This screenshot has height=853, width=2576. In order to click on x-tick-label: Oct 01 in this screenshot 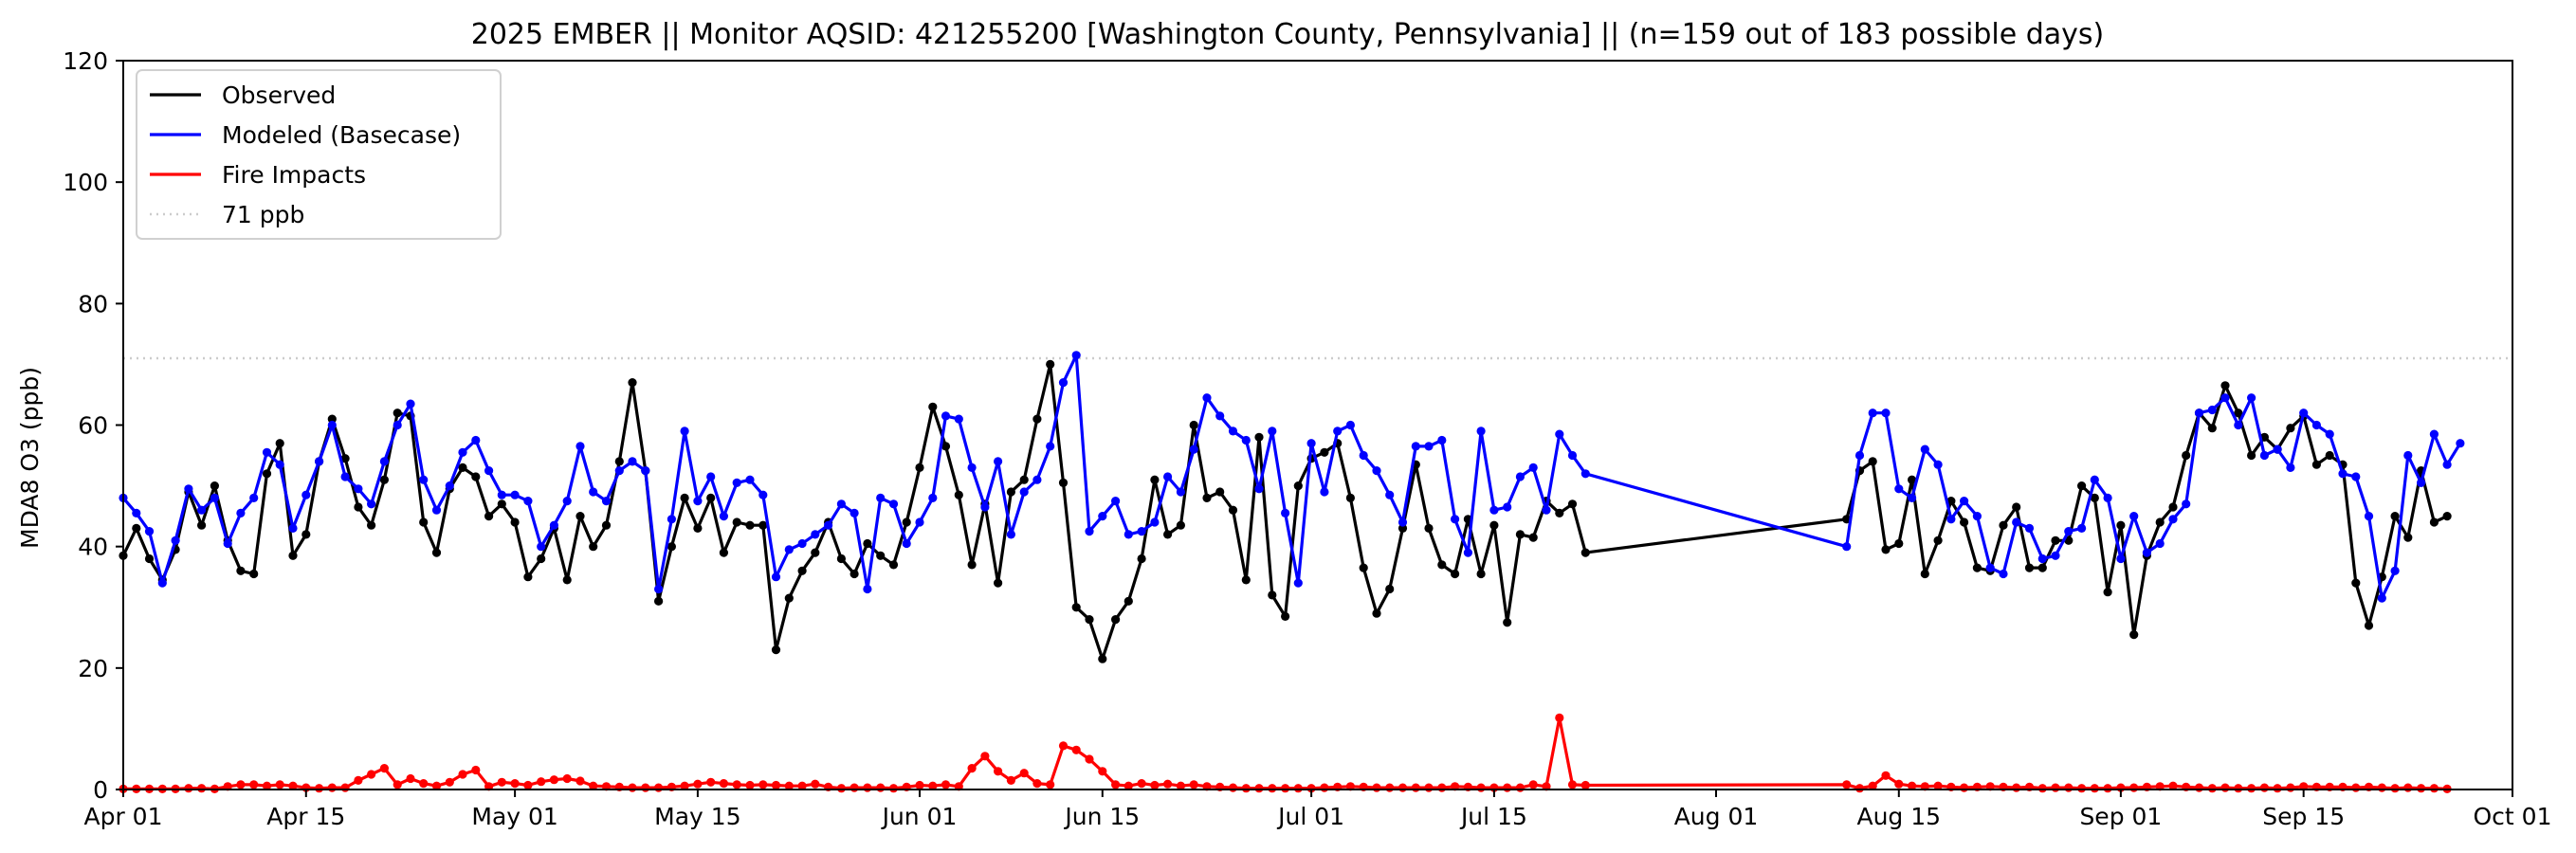, I will do `click(2513, 816)`.